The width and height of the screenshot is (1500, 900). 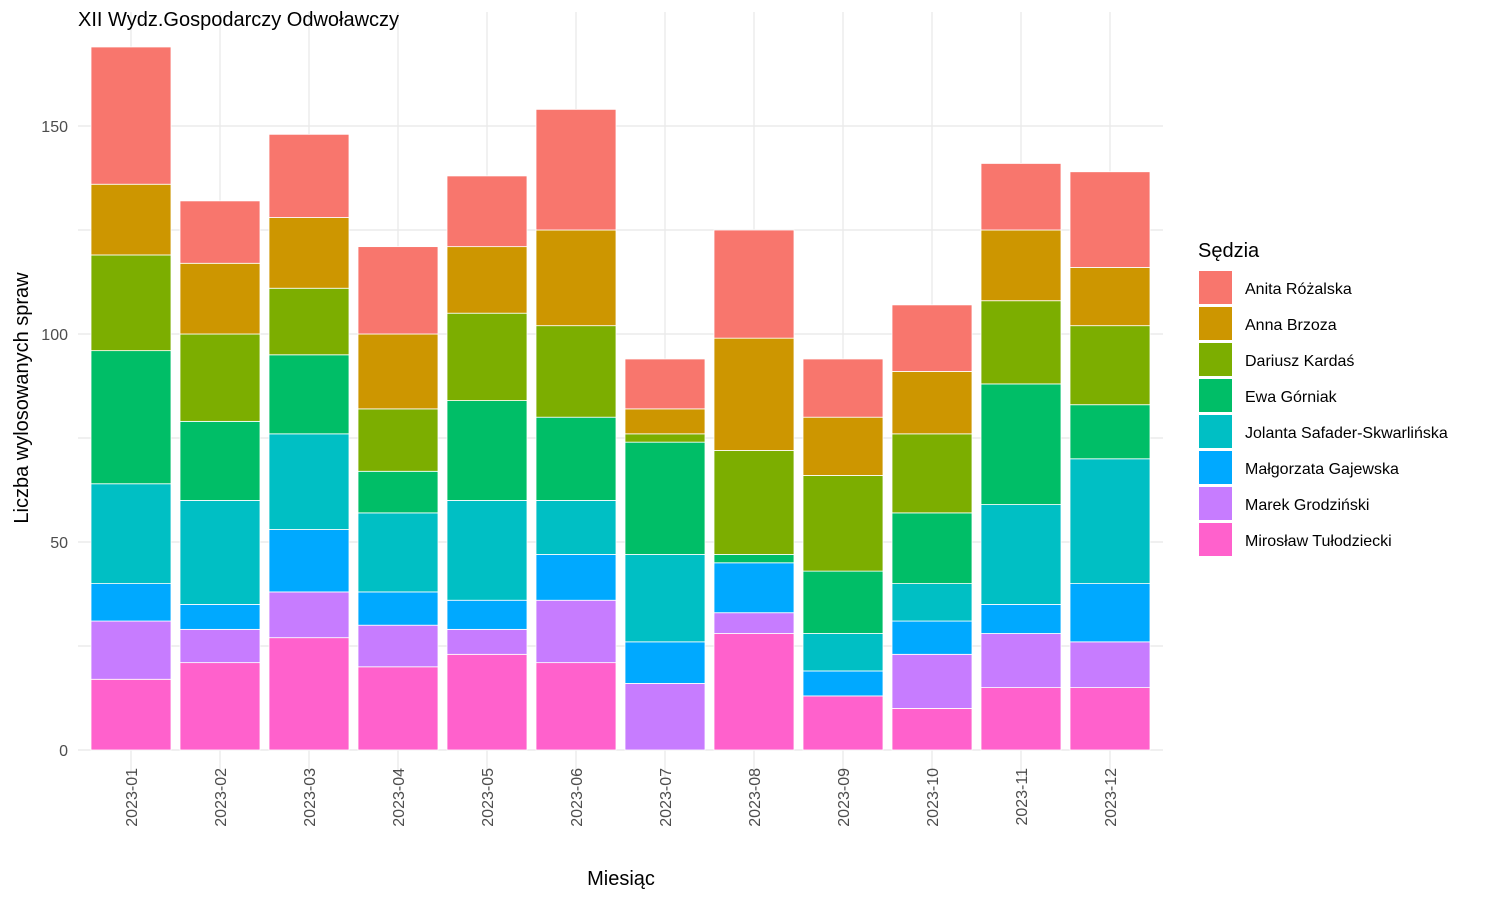 I want to click on legend-item: Jolanta Safader-Skwarlińska, so click(x=1323, y=431).